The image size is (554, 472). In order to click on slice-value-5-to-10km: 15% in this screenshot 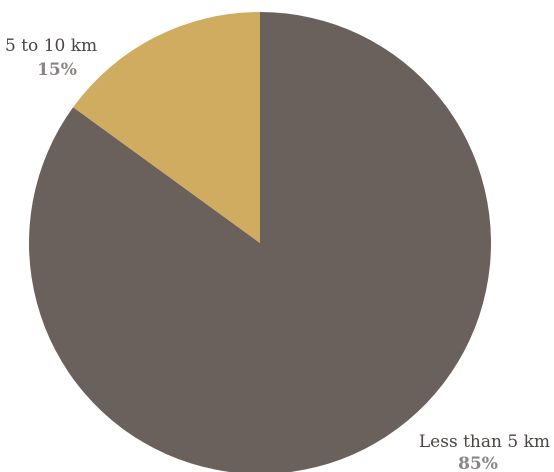, I will do `click(57, 70)`.